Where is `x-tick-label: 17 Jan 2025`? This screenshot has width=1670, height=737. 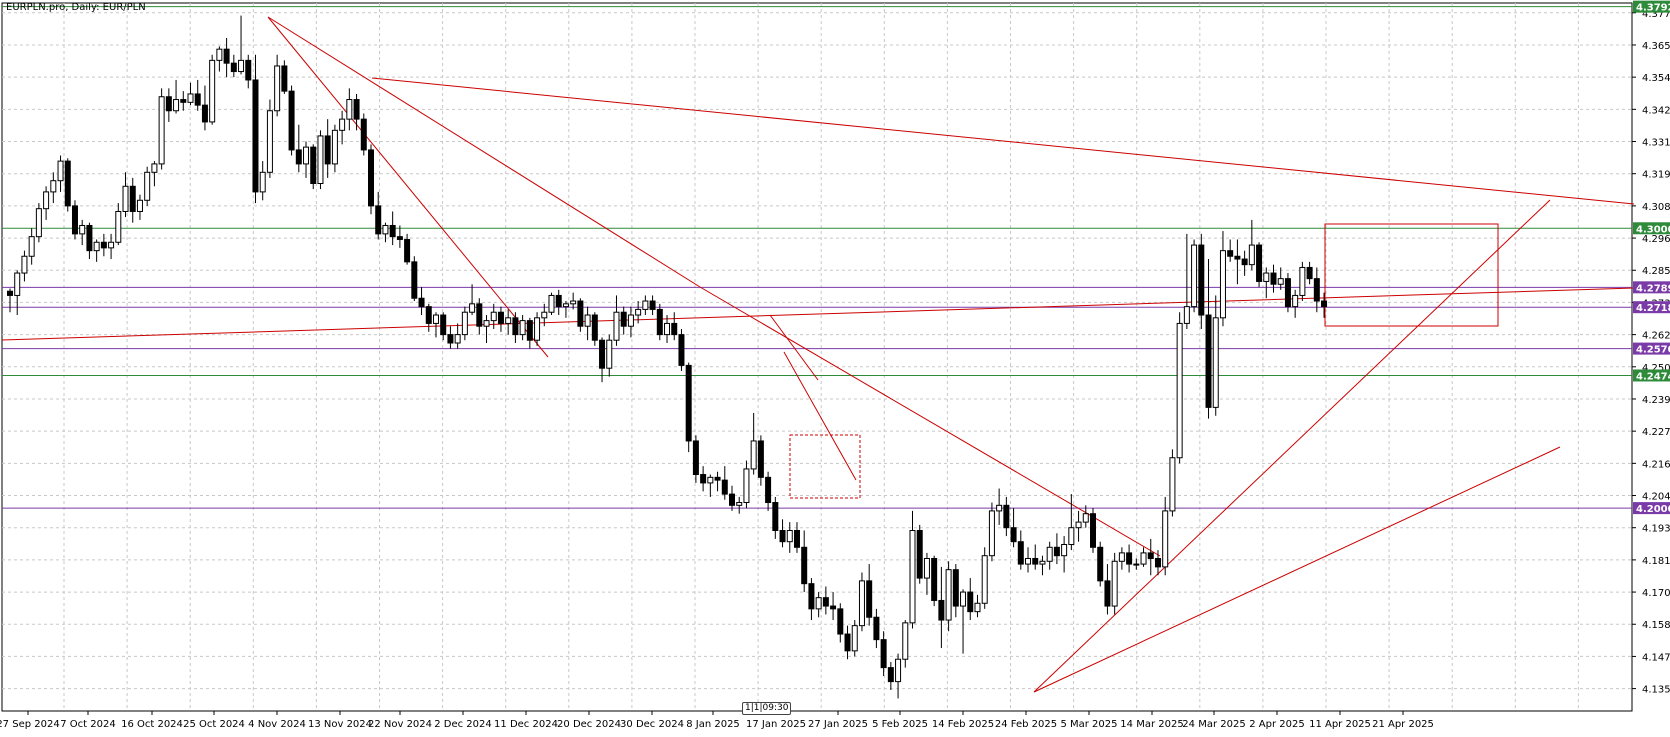
x-tick-label: 17 Jan 2025 is located at coordinates (776, 724).